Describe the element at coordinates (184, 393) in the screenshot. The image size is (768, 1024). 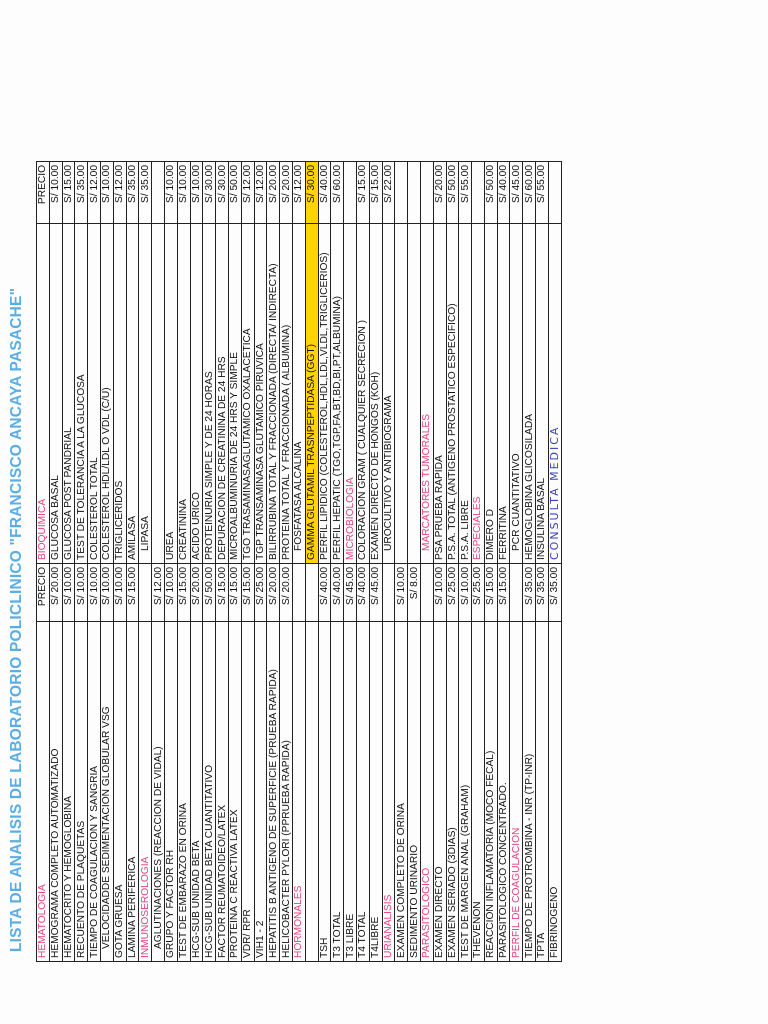
I see `test-name-right: CREATININA` at that location.